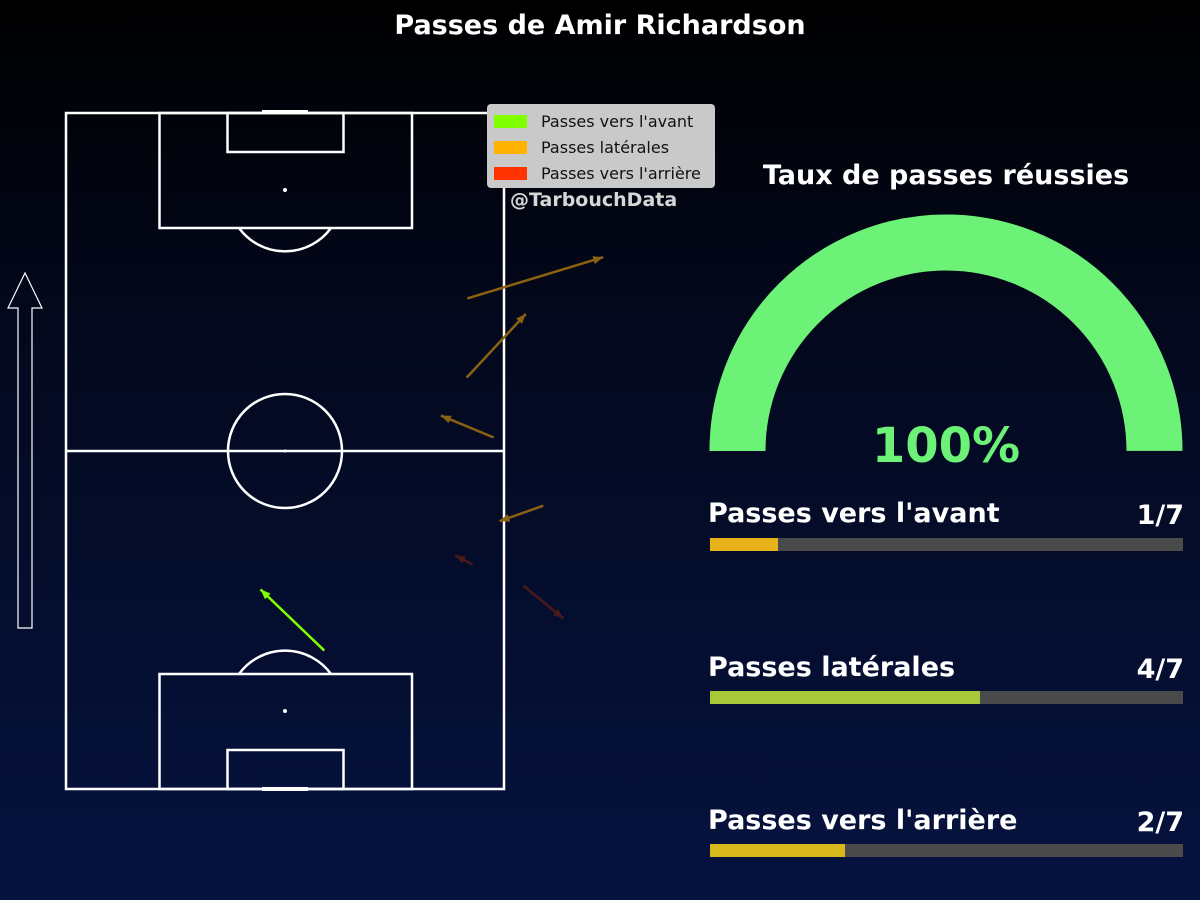 The image size is (1200, 900). Describe the element at coordinates (1160, 515) in the screenshot. I see `stat-fraction: 1/7` at that location.